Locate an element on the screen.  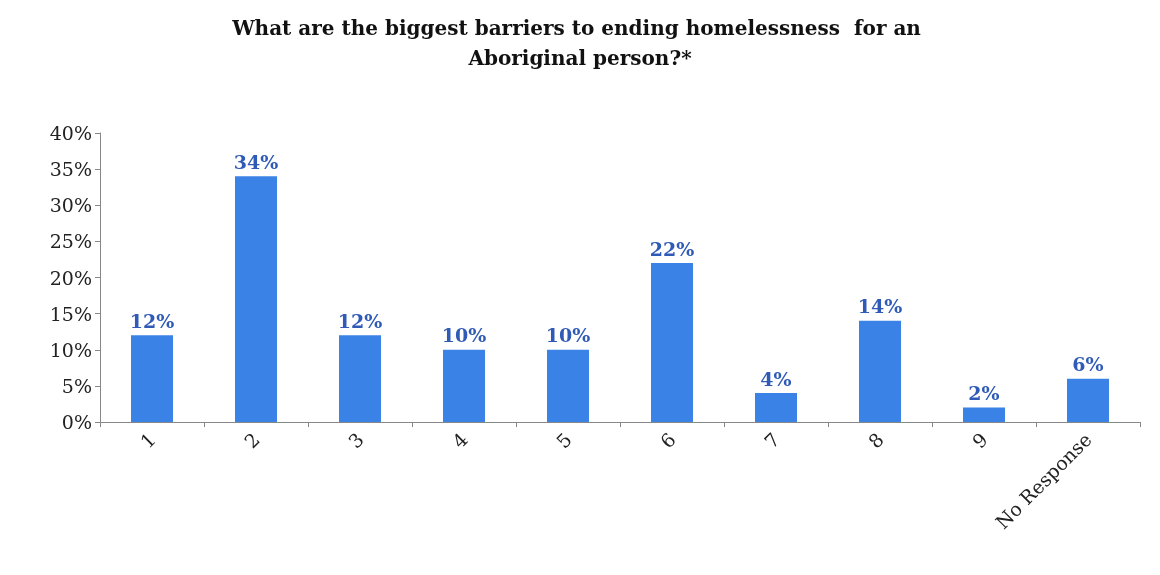
x-tick-label: 7 is located at coordinates (771, 440).